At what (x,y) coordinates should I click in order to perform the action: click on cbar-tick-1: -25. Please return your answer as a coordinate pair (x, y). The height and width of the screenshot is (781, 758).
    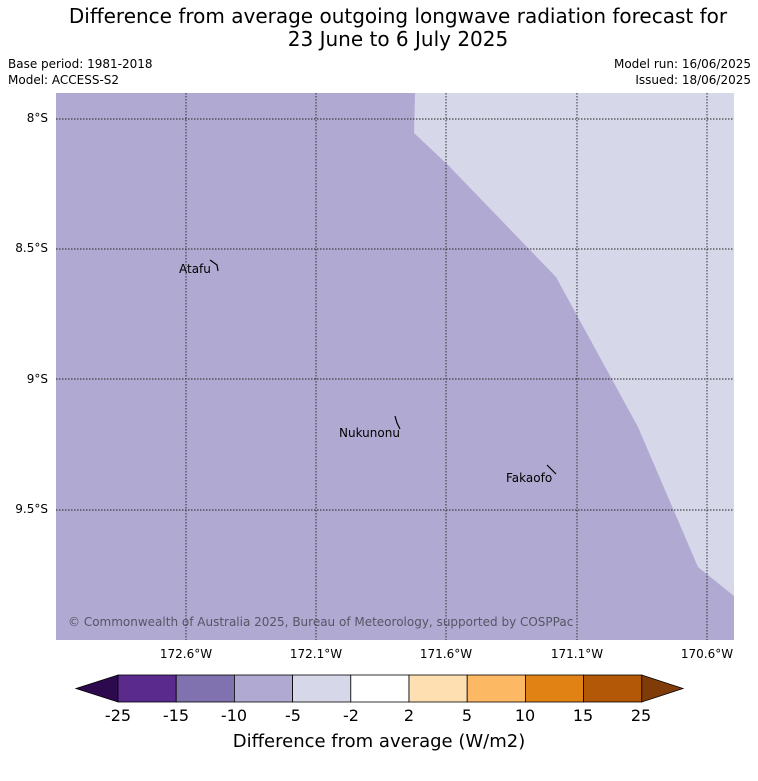
    Looking at the image, I should click on (118, 715).